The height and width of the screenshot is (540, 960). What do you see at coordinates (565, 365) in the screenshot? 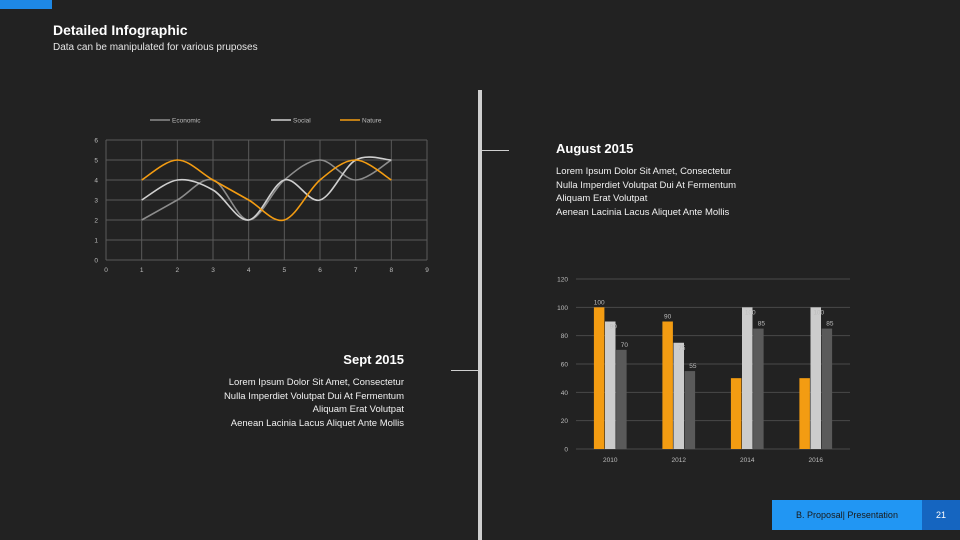
I see `y-tick-label: 60` at bounding box center [565, 365].